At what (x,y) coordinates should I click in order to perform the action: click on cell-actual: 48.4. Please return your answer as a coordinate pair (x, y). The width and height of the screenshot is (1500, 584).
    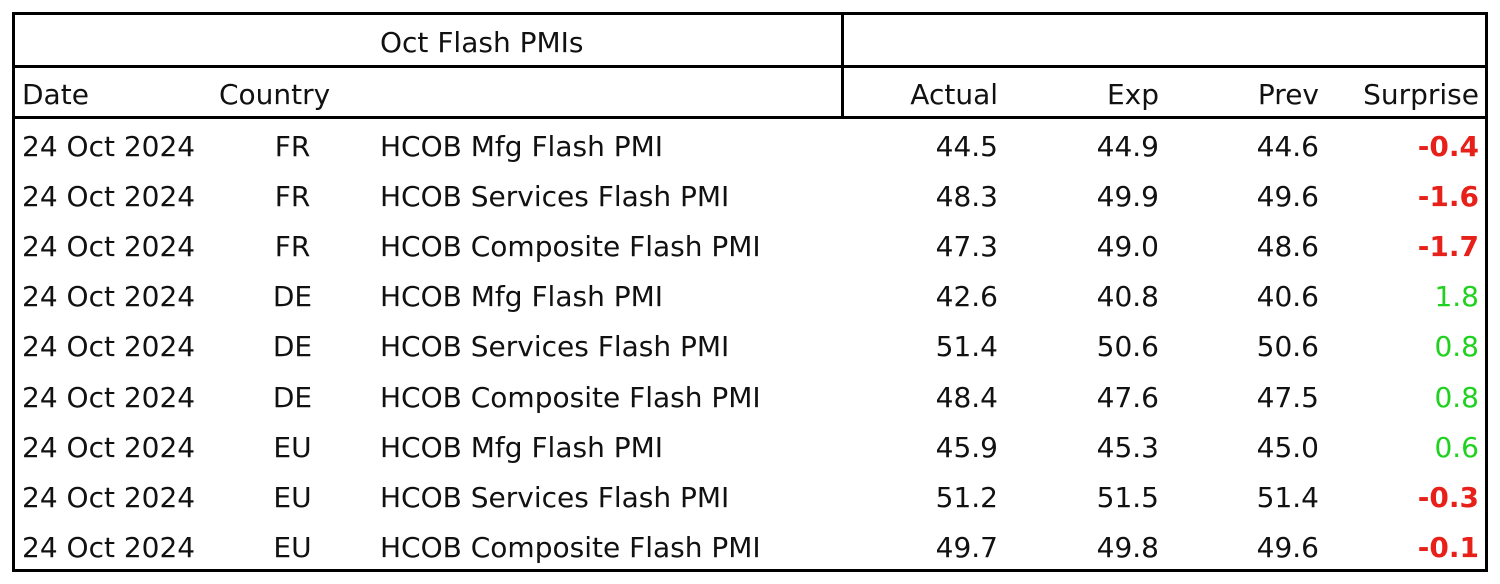
    Looking at the image, I should click on (966, 397).